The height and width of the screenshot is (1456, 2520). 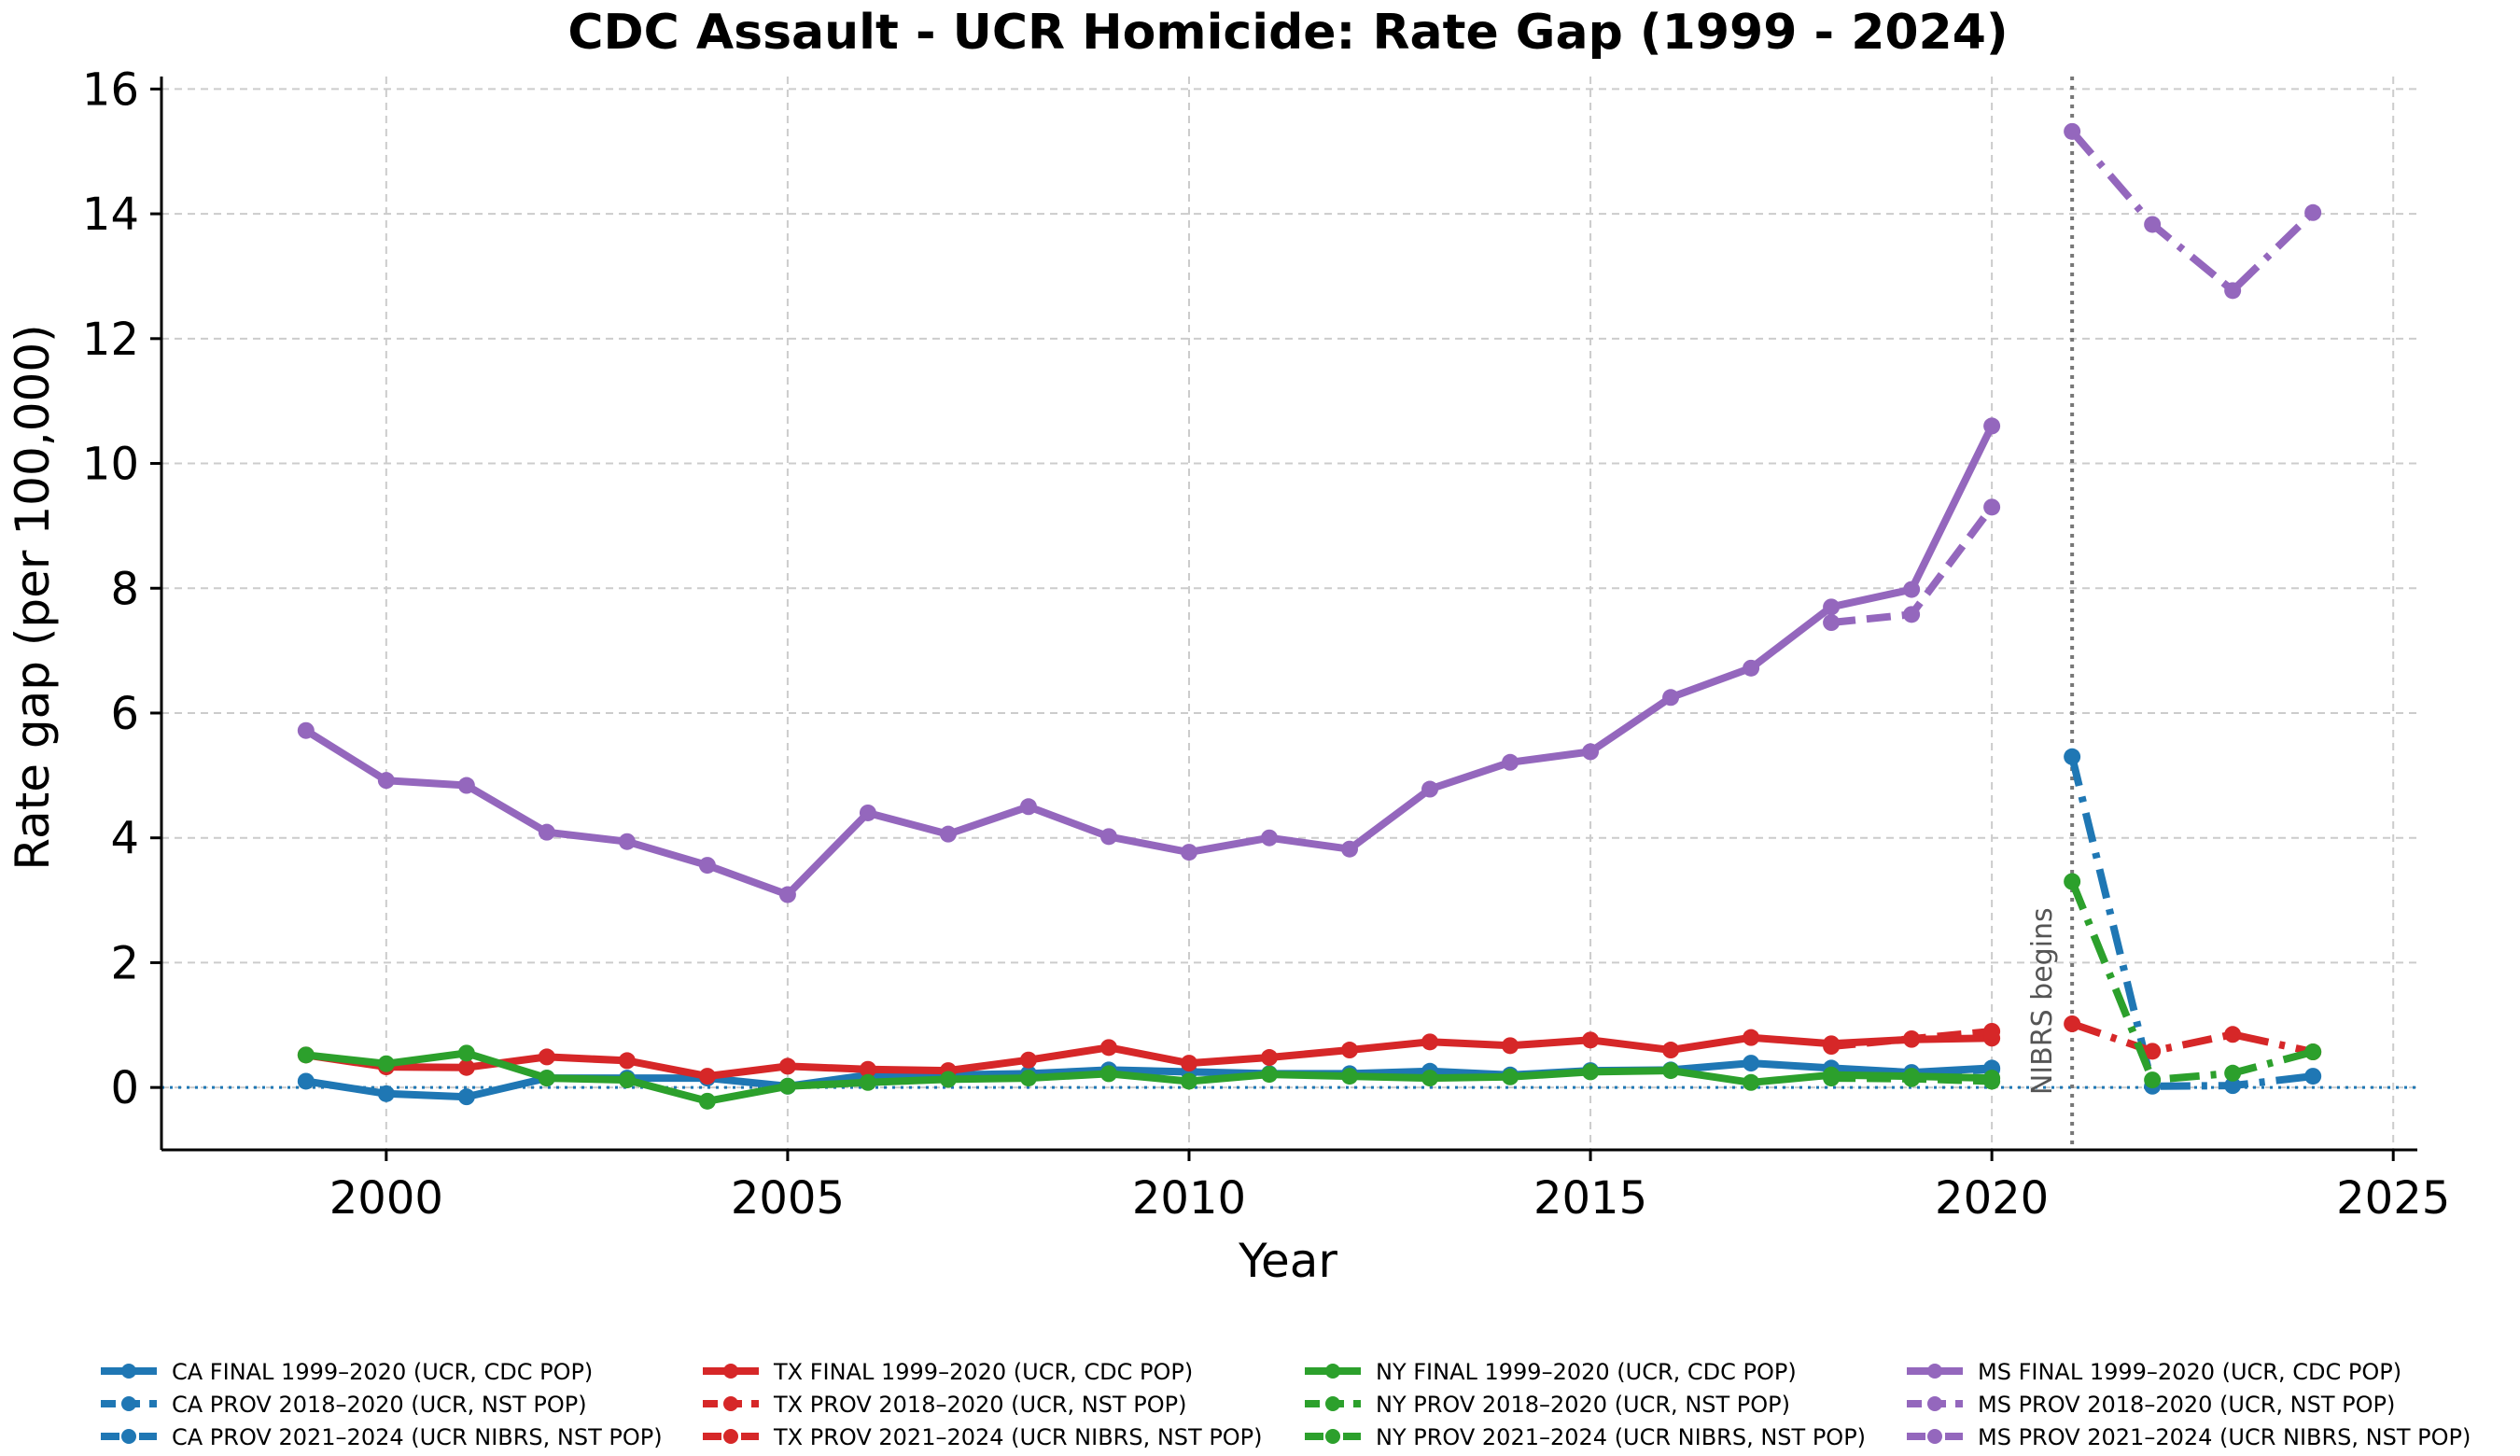 I want to click on y-axis-title: Rate gap (per 100,000), so click(x=33, y=597).